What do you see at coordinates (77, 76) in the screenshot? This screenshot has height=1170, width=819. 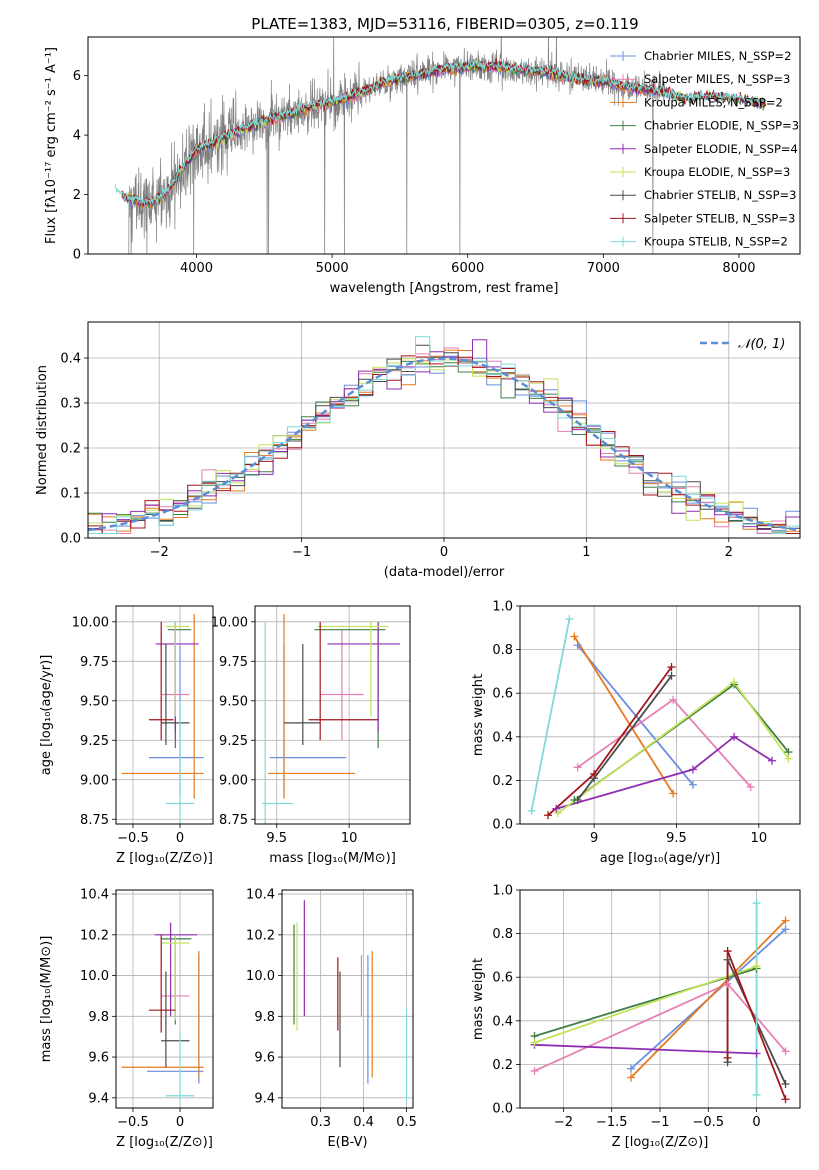 I see `spectrum-ytick-label-3: 6` at bounding box center [77, 76].